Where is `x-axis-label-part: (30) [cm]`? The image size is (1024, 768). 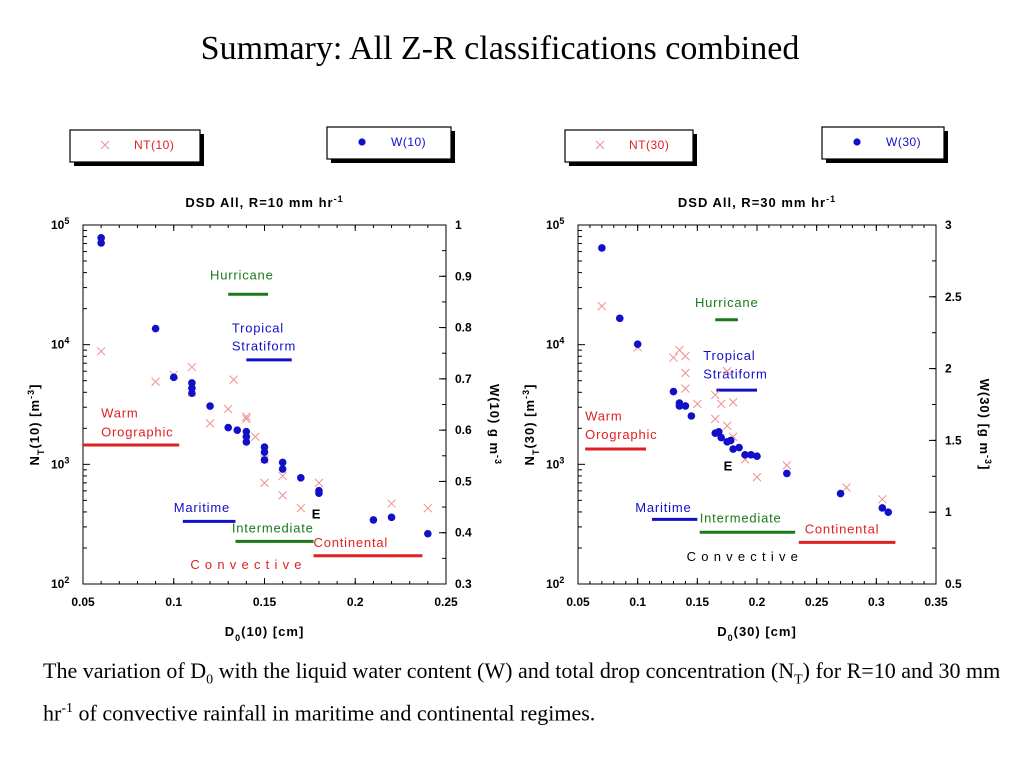 x-axis-label-part: (30) [cm] is located at coordinates (765, 631).